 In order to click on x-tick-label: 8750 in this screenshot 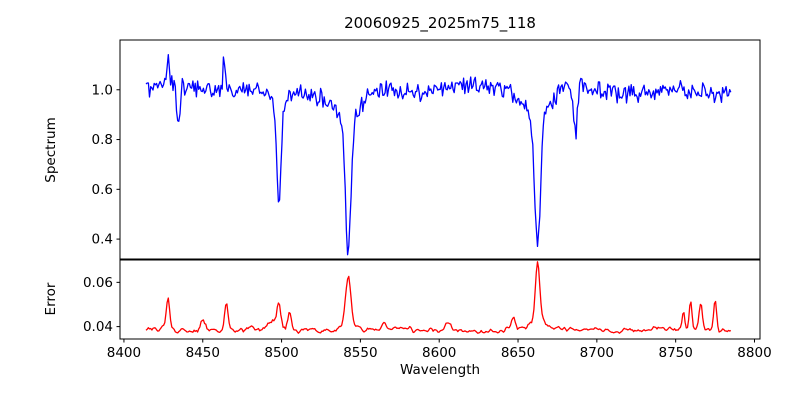, I will do `click(675, 353)`.